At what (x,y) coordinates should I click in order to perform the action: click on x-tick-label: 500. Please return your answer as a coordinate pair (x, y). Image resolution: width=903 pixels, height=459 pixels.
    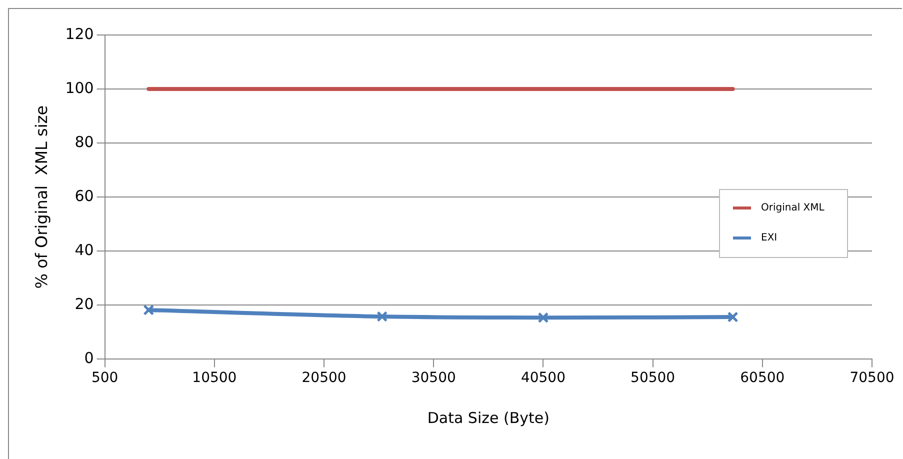
    Looking at the image, I should click on (104, 378).